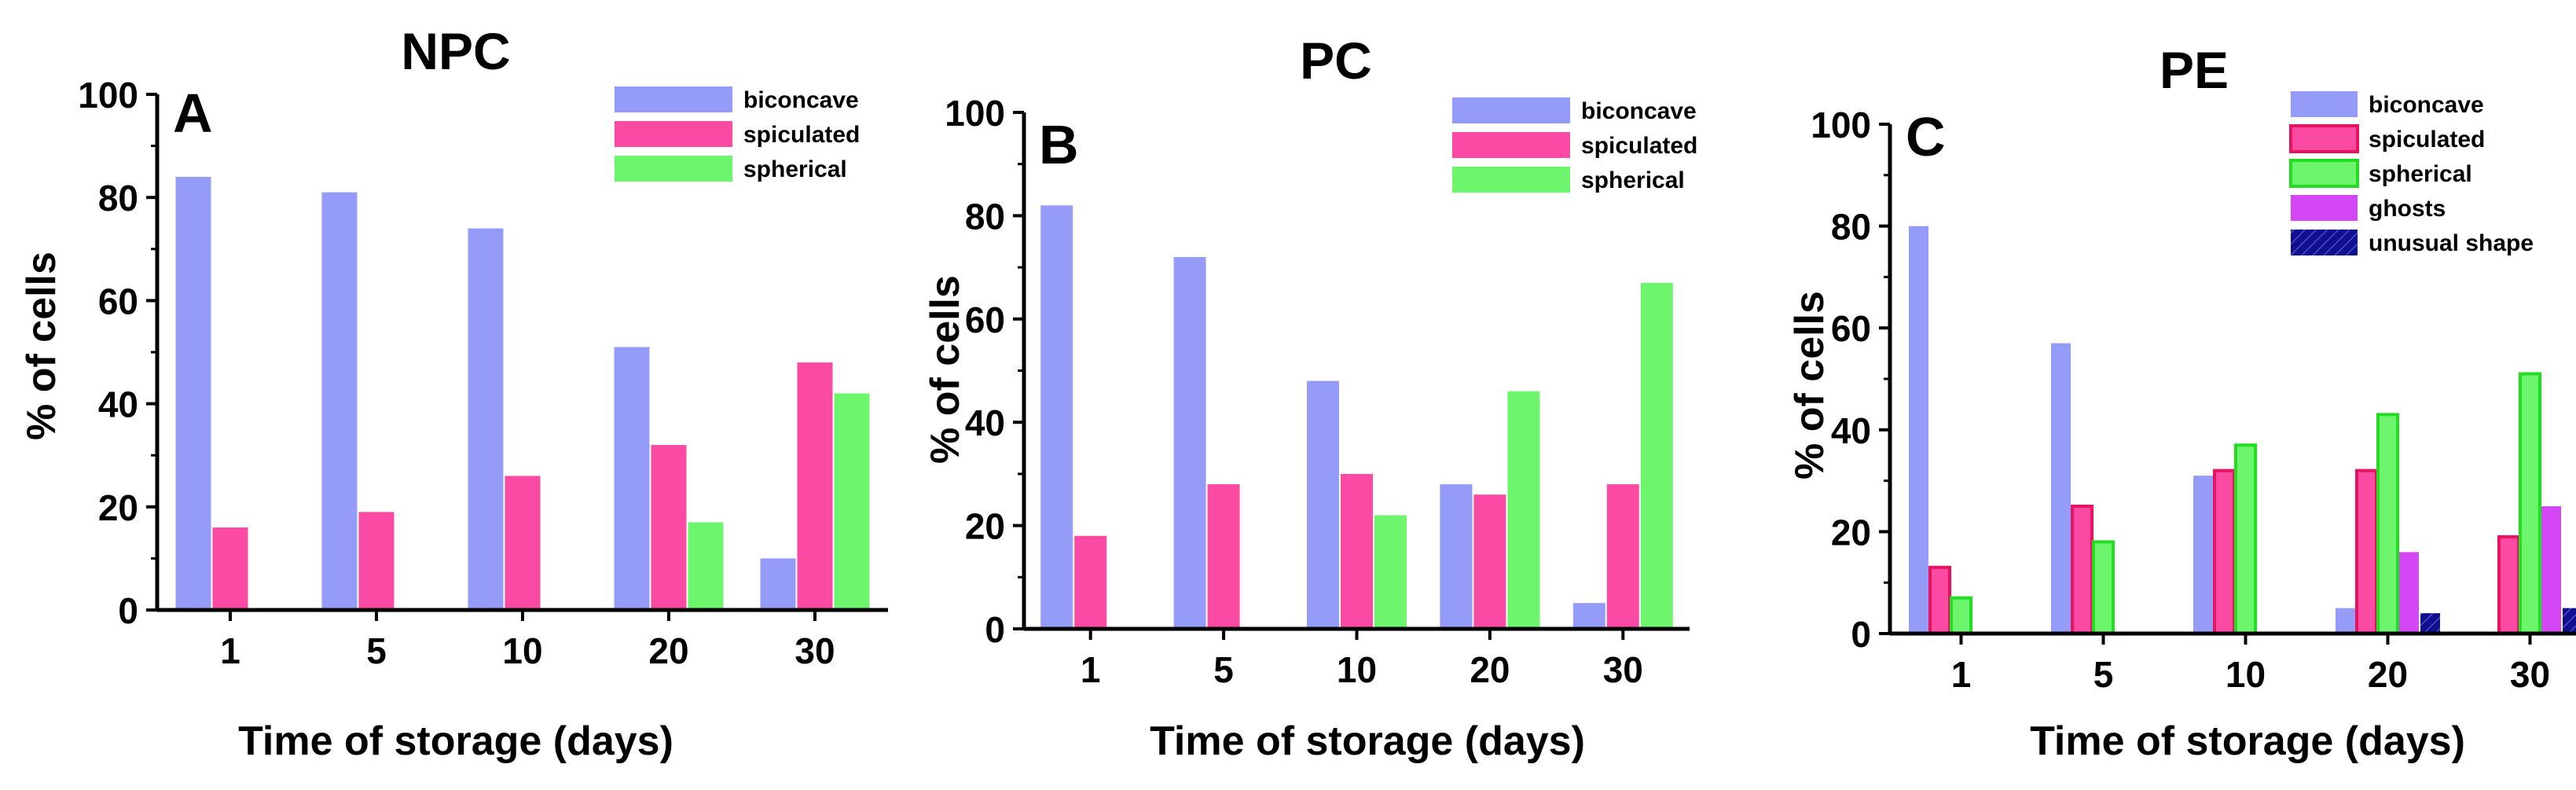 The height and width of the screenshot is (790, 2576). Describe the element at coordinates (2324, 242) in the screenshot. I see `legend-swatch-unusual-shape` at that location.